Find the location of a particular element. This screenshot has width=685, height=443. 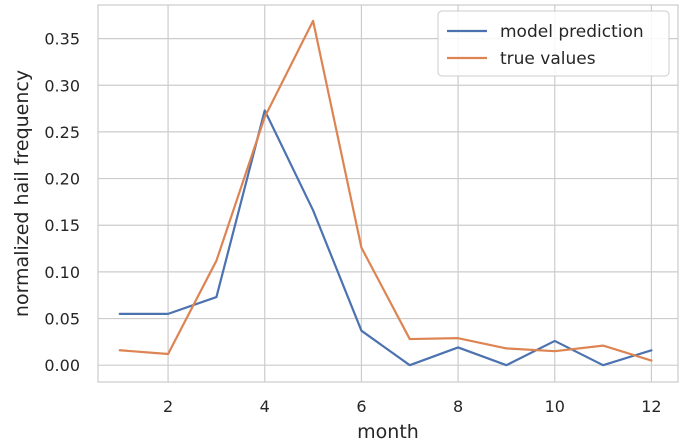

x-axis-label: month is located at coordinates (388, 432).